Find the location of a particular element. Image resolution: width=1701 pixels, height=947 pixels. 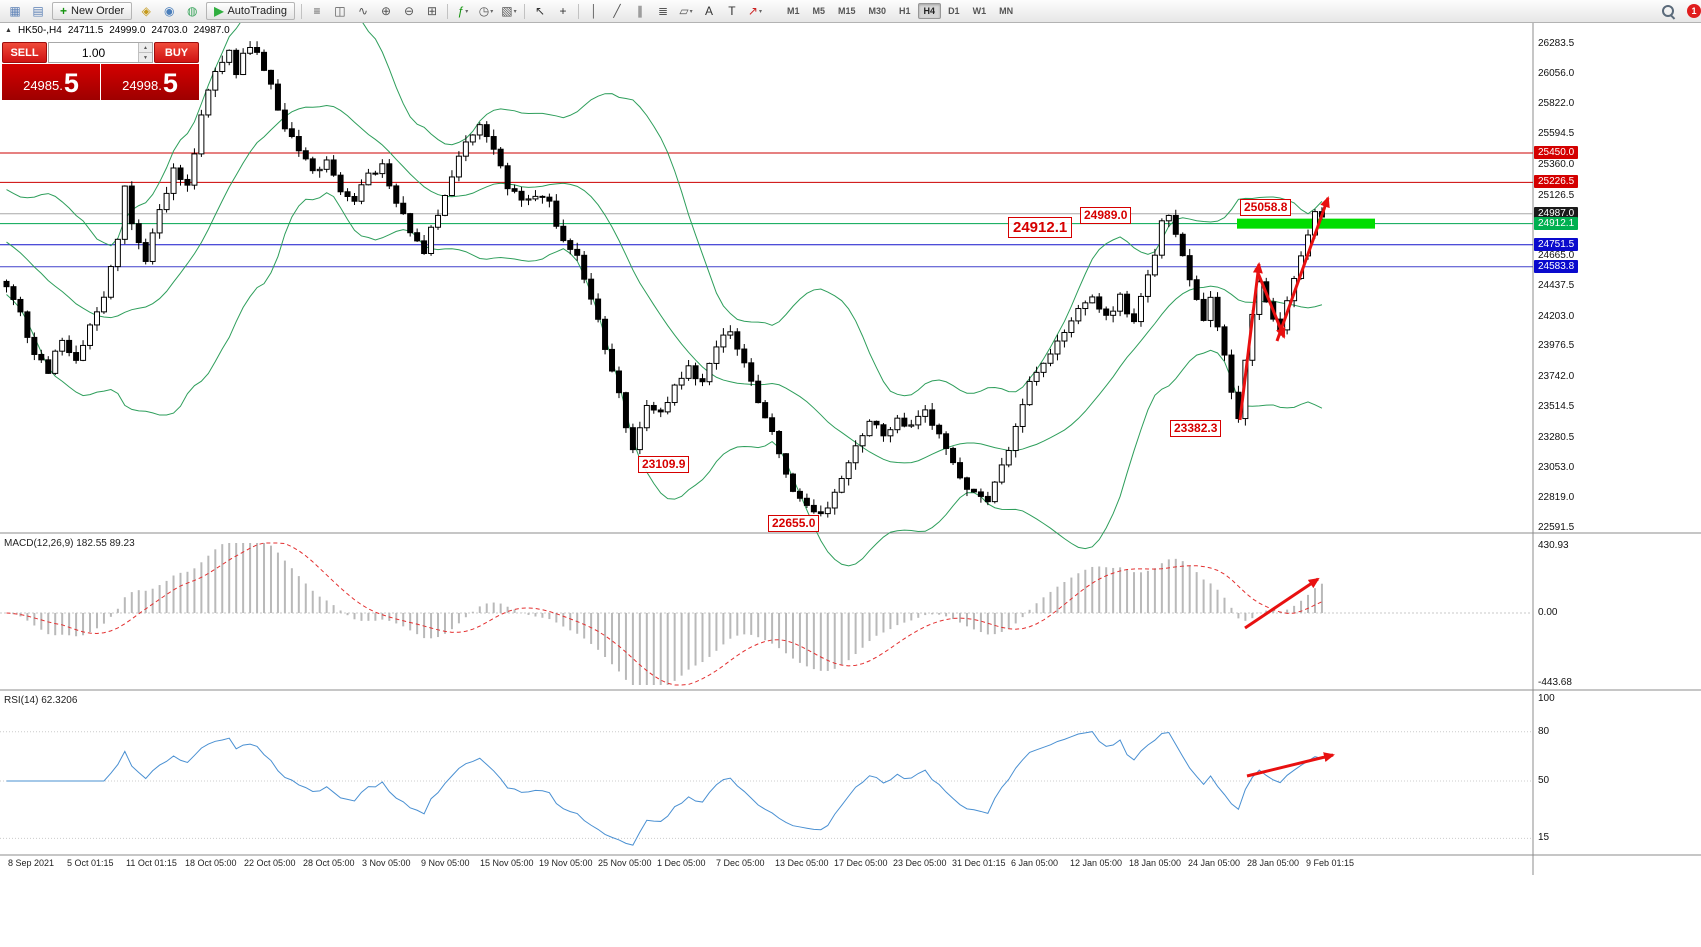

time-axis-label: 11 Oct 01:15 is located at coordinates (151, 863).